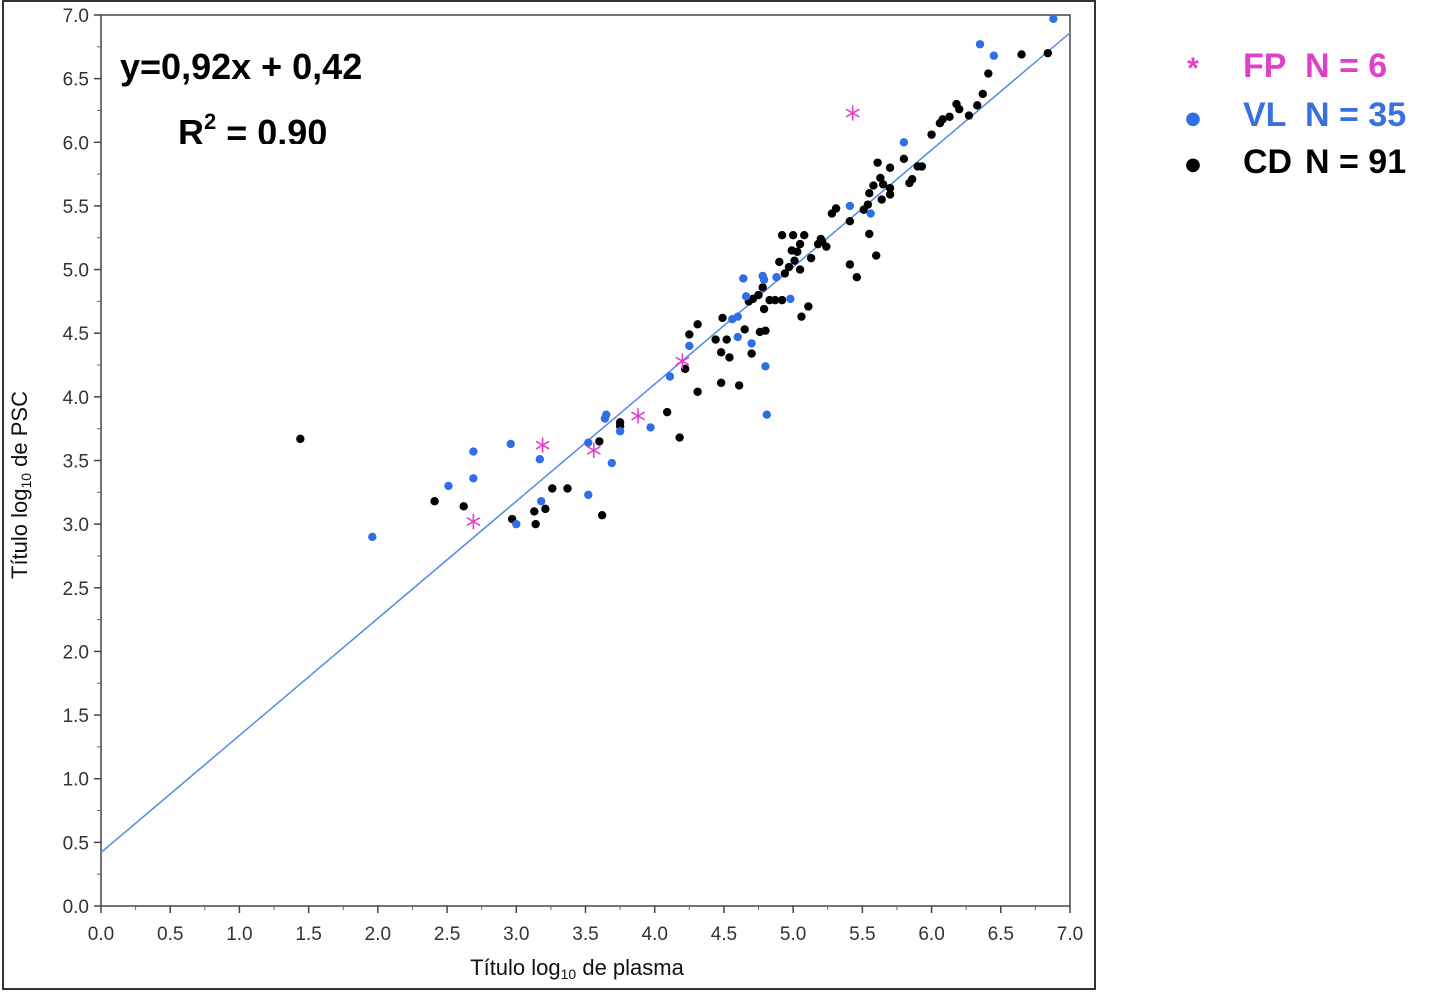 The image size is (1444, 995). What do you see at coordinates (931, 934) in the screenshot?
I see `x-tick-label: 6.0` at bounding box center [931, 934].